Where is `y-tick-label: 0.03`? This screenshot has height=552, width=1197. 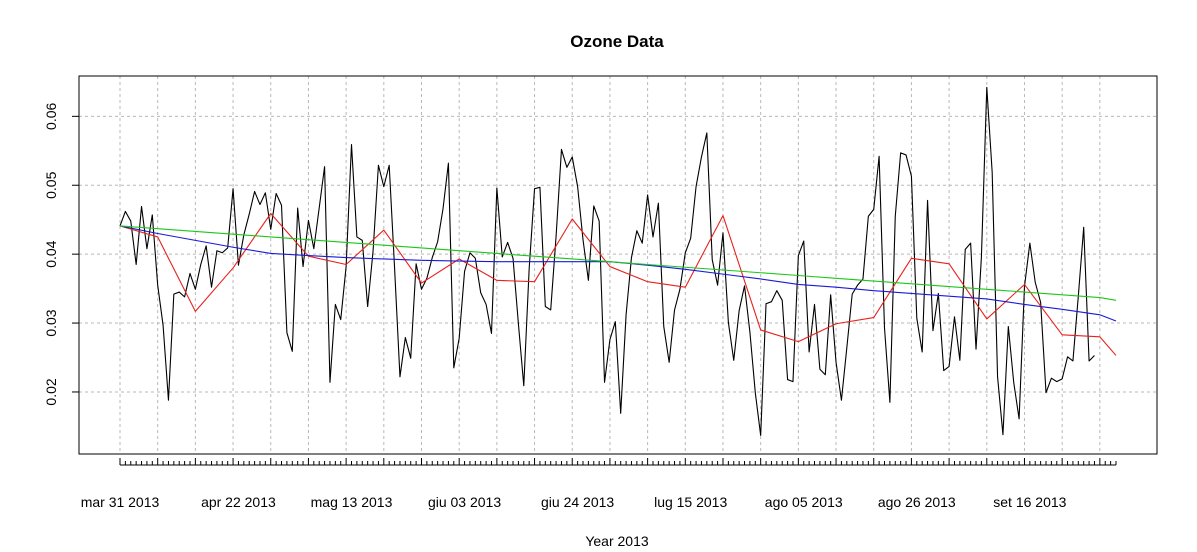 y-tick-label: 0.03 is located at coordinates (51, 322).